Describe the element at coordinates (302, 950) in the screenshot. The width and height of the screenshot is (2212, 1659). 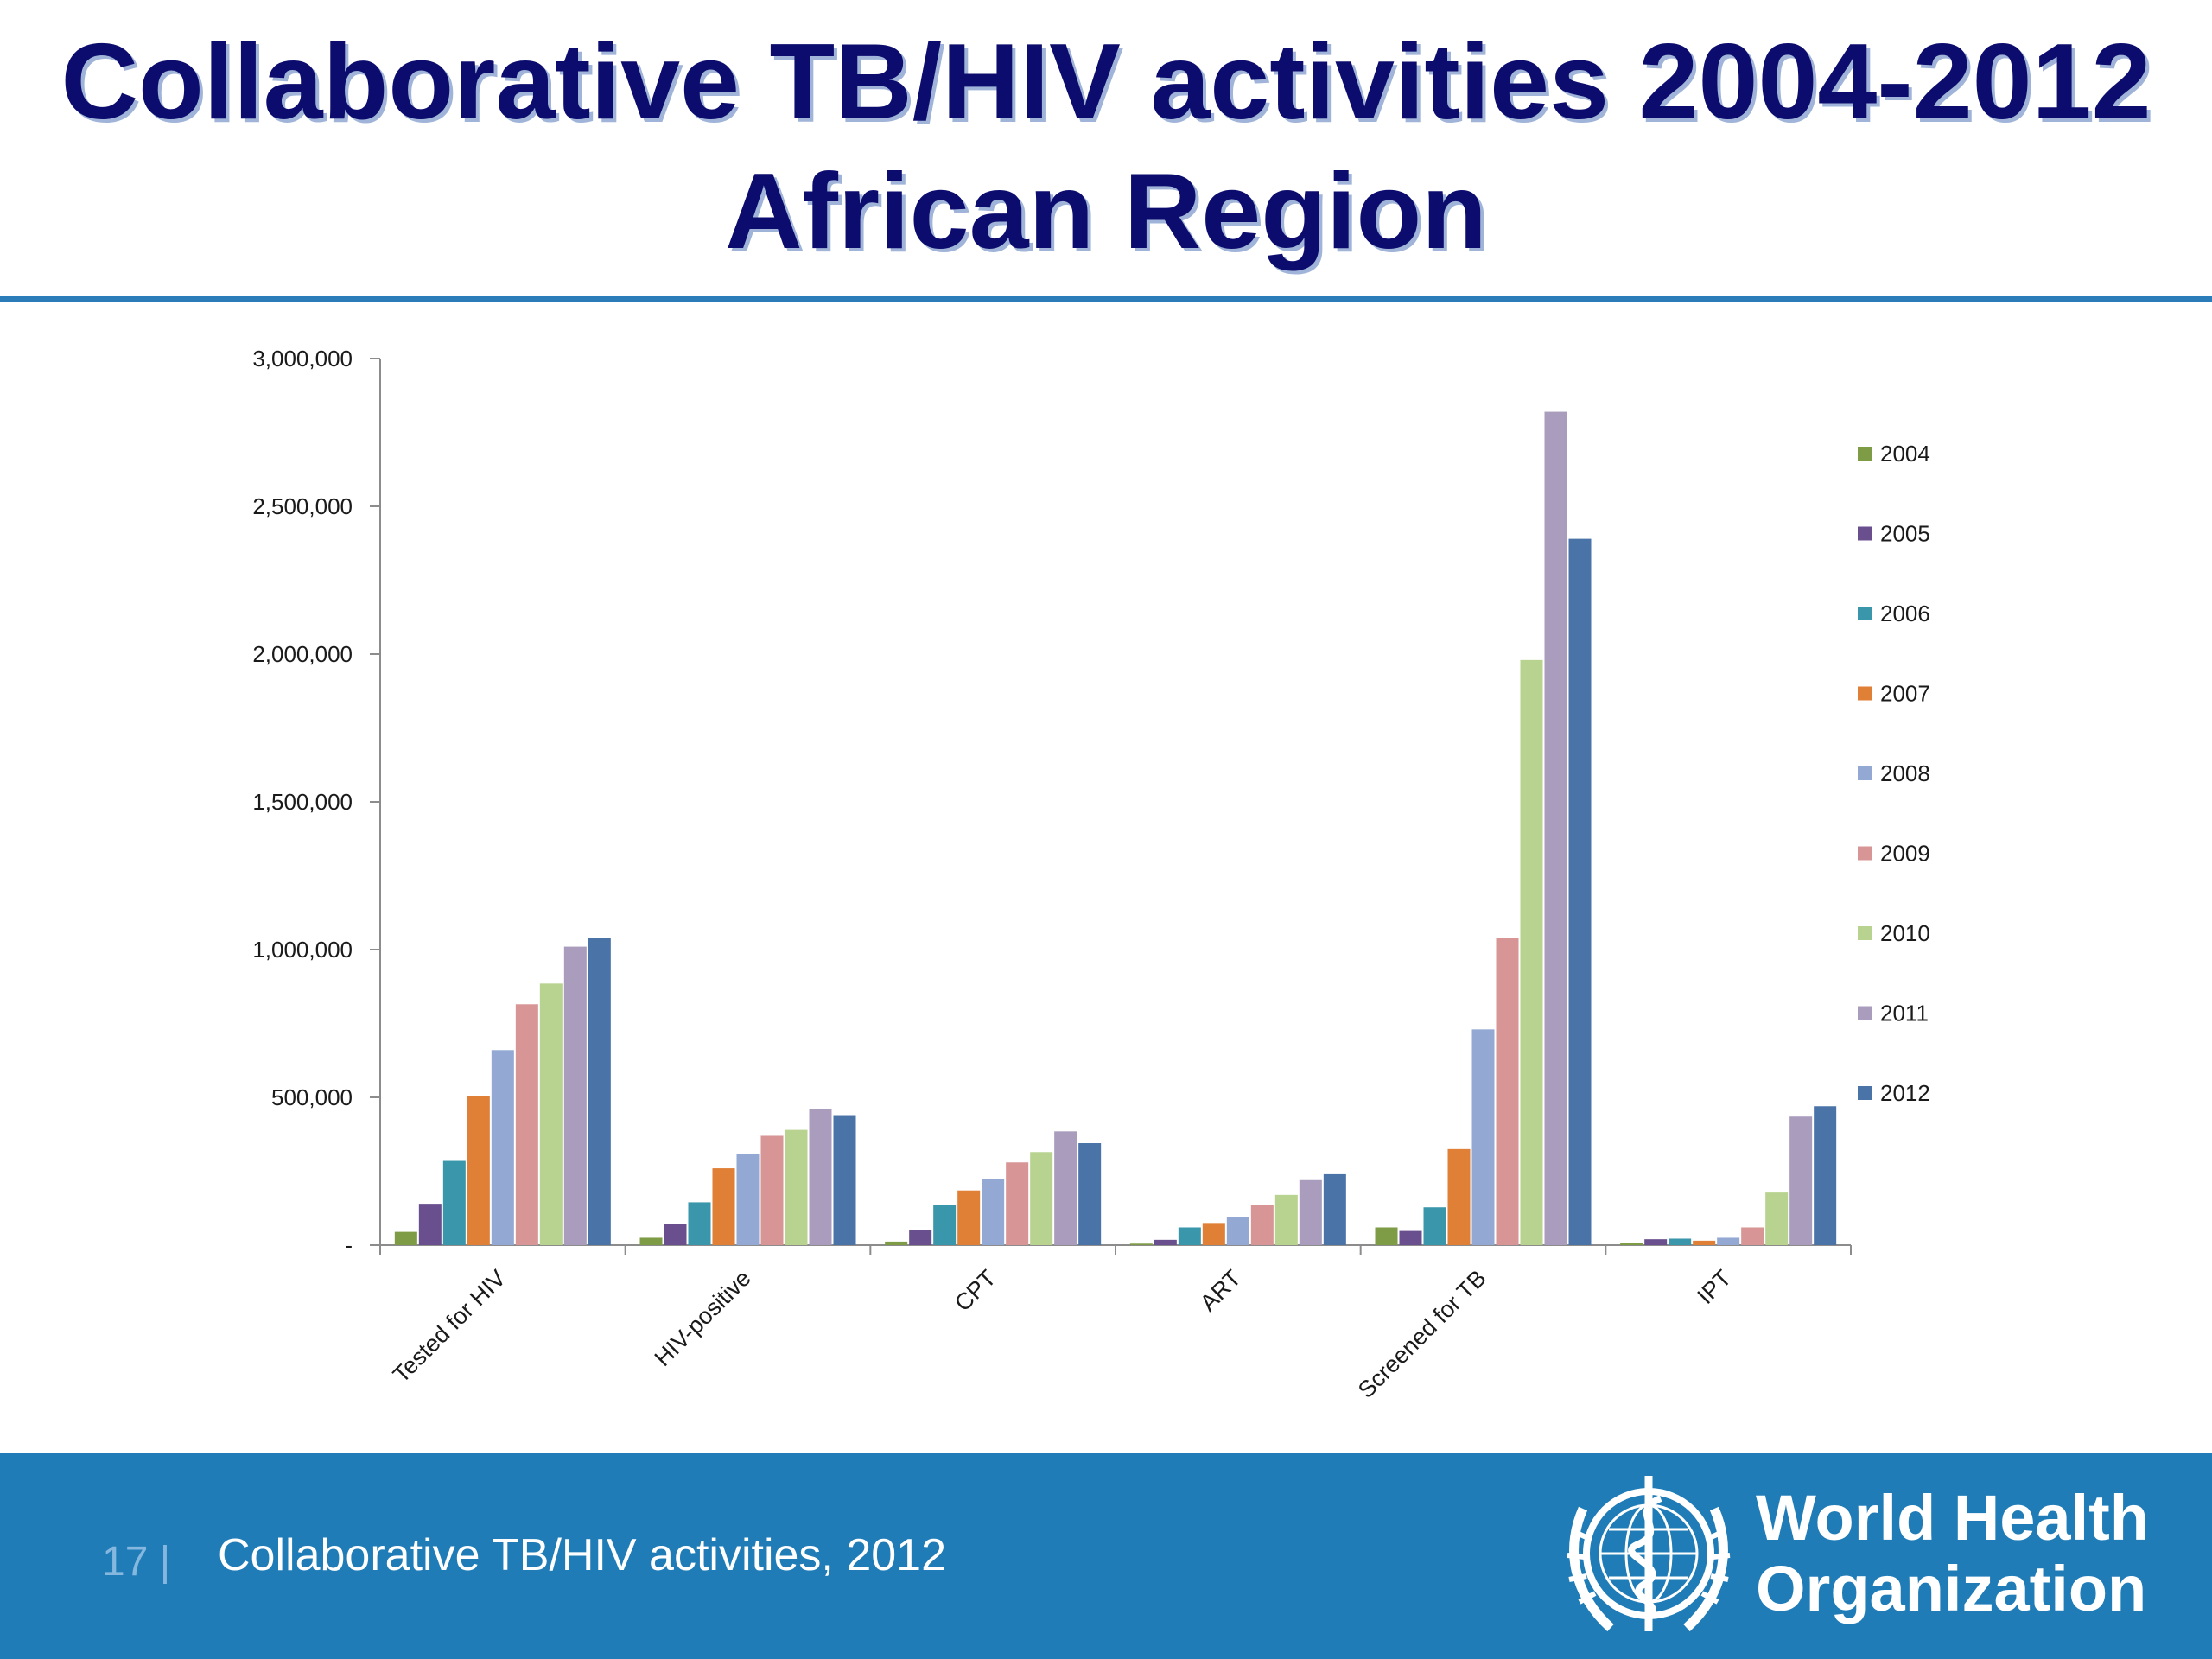
I see `y-tick-label: 1,000,000` at that location.